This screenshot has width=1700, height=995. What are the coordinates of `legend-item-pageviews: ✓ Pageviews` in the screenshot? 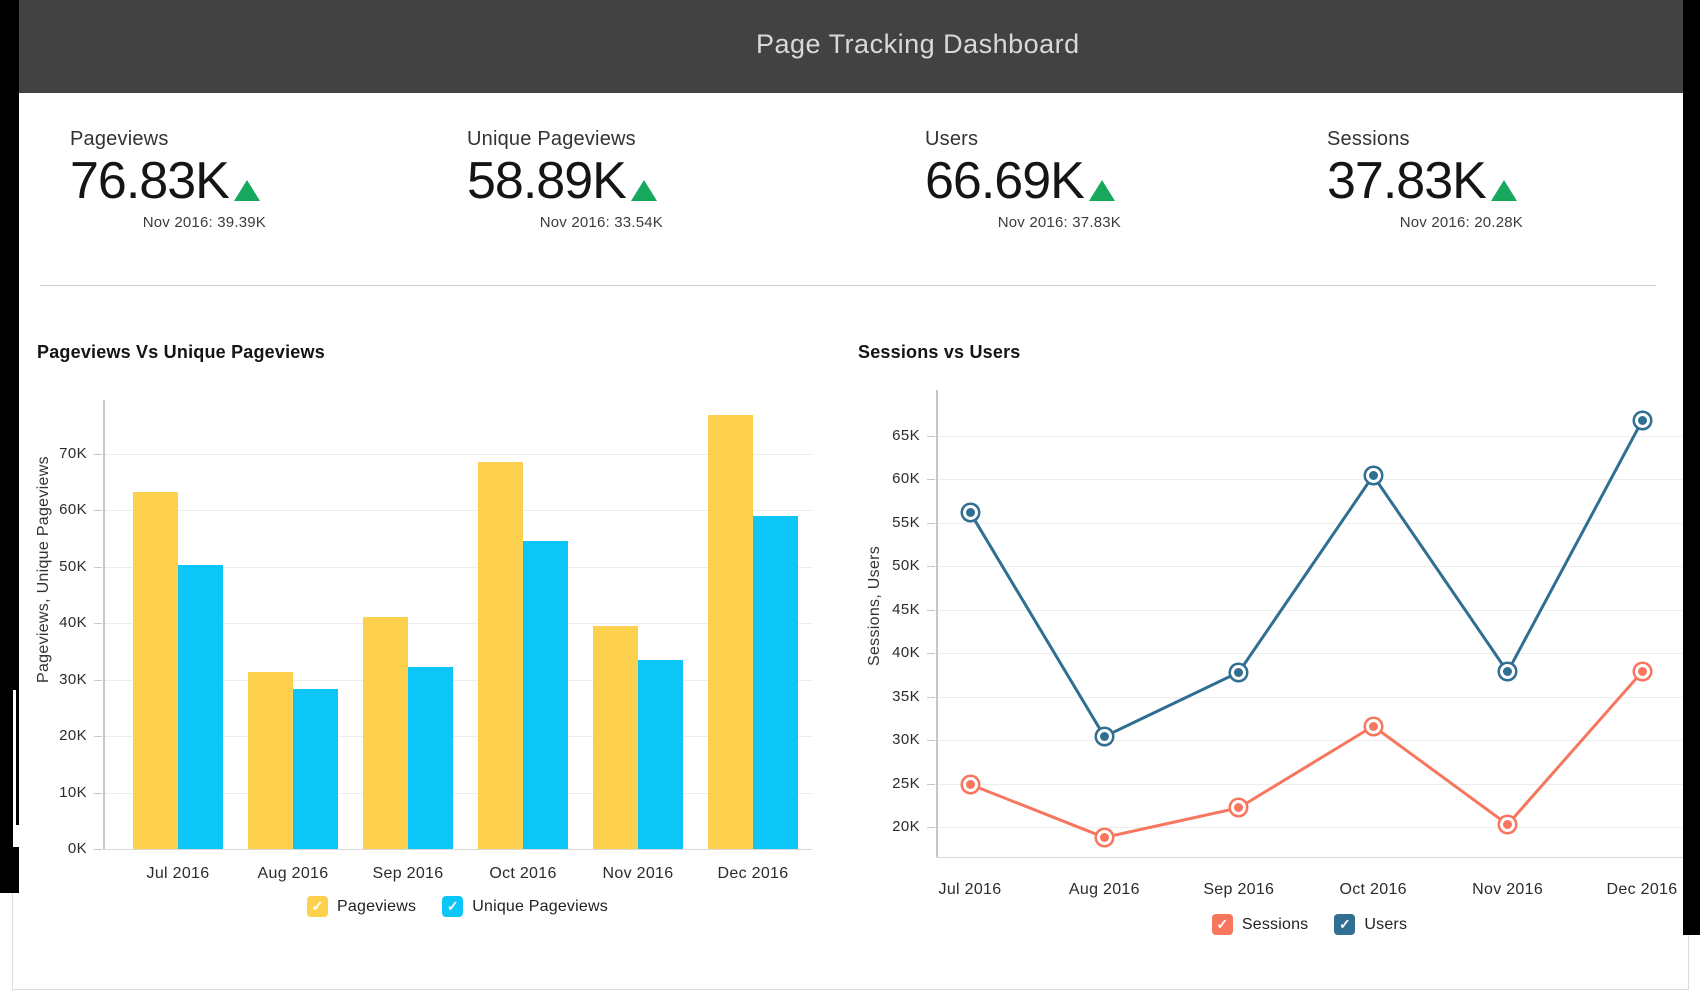 It's located at (361, 906).